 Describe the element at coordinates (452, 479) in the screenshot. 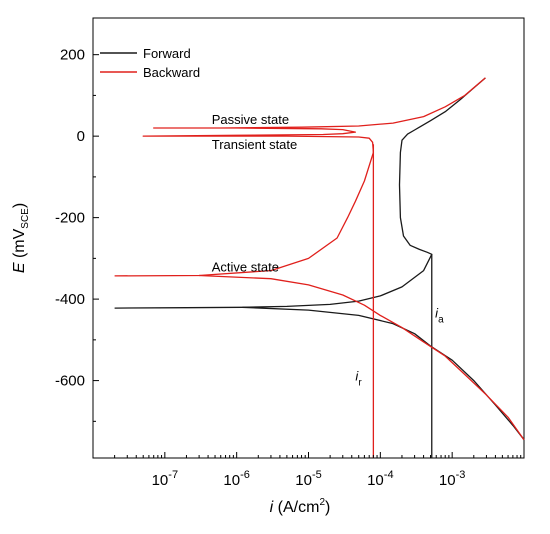

I see `x-tick-label: 10⁻³` at that location.